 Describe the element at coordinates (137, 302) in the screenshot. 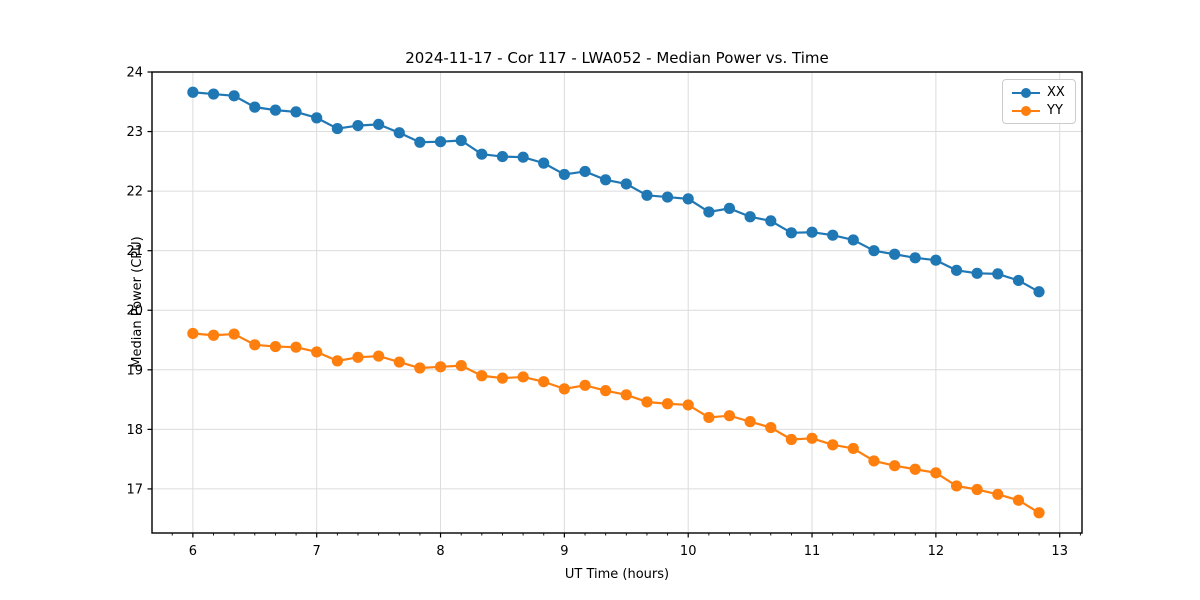

I see `y-axis-label: Median Power (CPU)` at that location.